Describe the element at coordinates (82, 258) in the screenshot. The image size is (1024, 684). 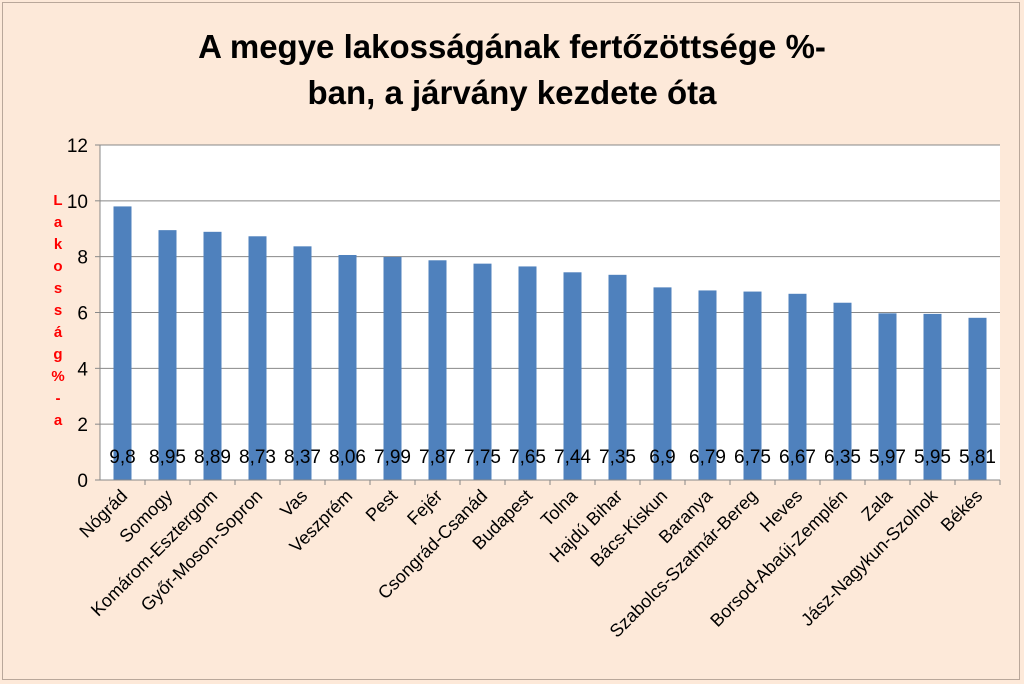
I see `y-tick-label: 8` at that location.